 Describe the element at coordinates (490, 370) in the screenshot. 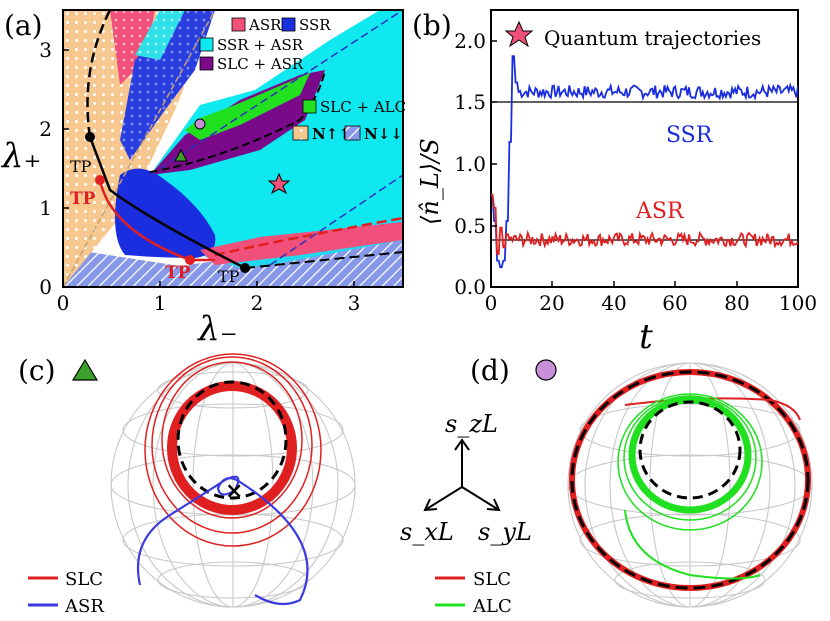

I see `panel-label-d: (d)` at that location.